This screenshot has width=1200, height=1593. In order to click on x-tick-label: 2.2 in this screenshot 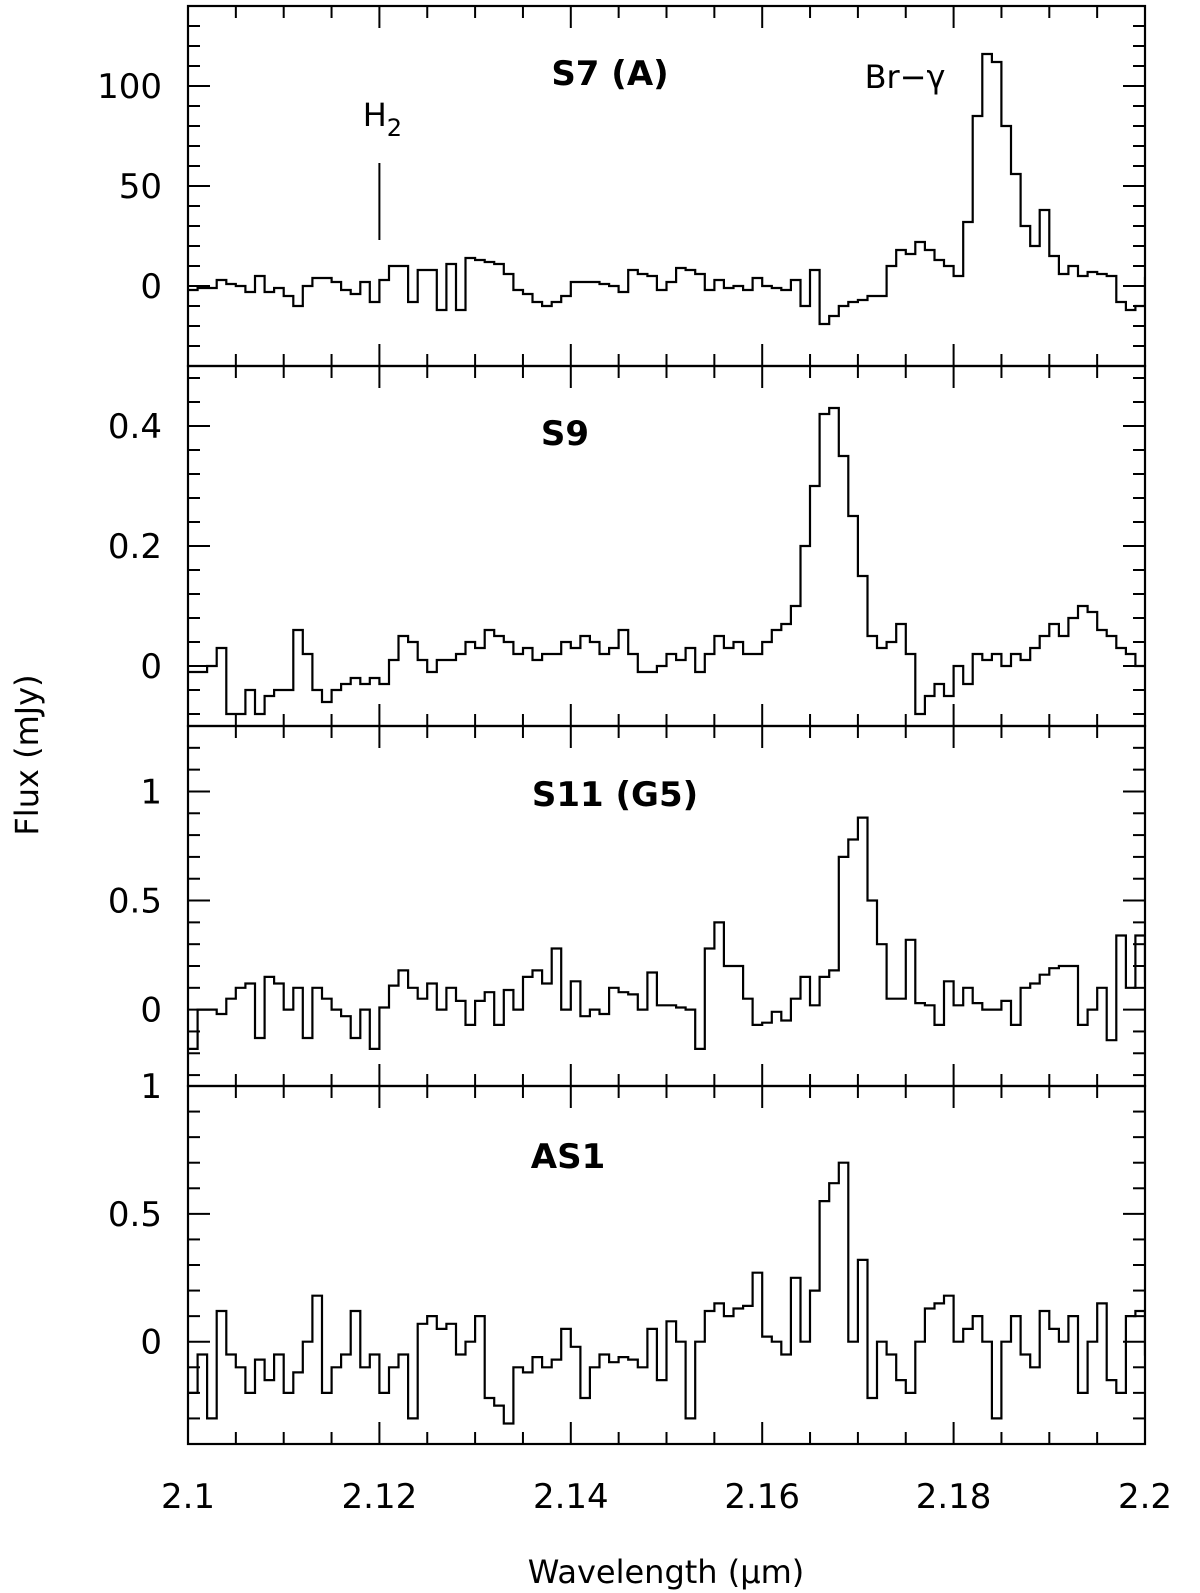, I will do `click(1145, 1497)`.